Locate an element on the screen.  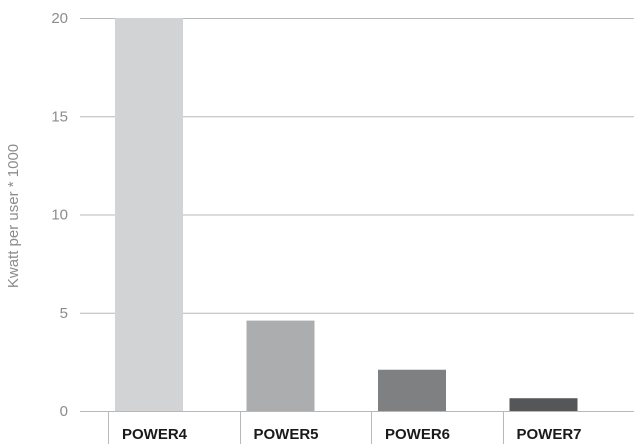
y-tick-label: 5 is located at coordinates (64, 313).